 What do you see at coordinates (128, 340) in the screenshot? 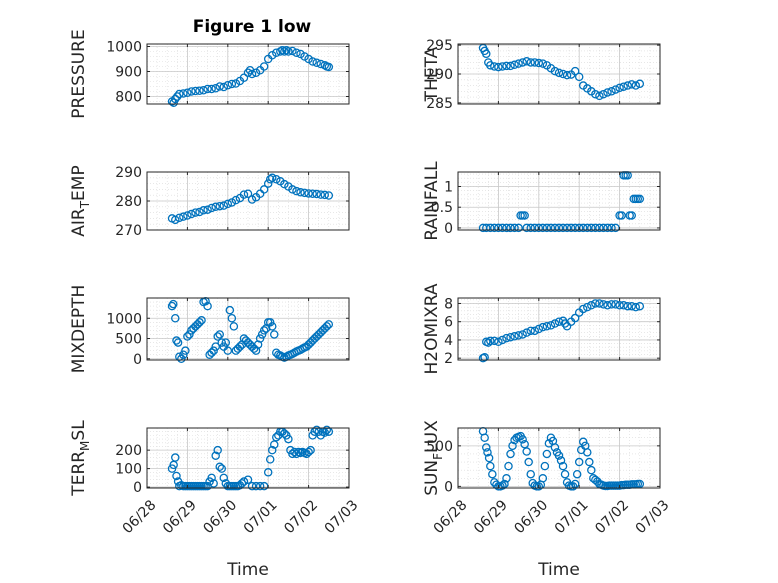
I see `y-tick-label: 500` at bounding box center [128, 340].